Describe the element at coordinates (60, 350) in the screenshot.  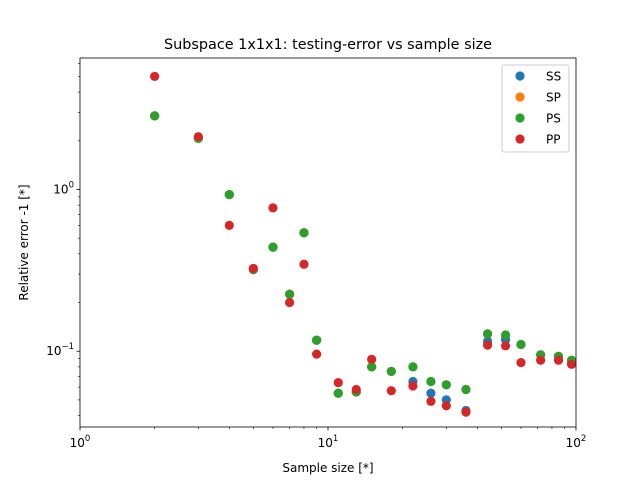
I see `y-tick-label: 10⁻¹` at that location.